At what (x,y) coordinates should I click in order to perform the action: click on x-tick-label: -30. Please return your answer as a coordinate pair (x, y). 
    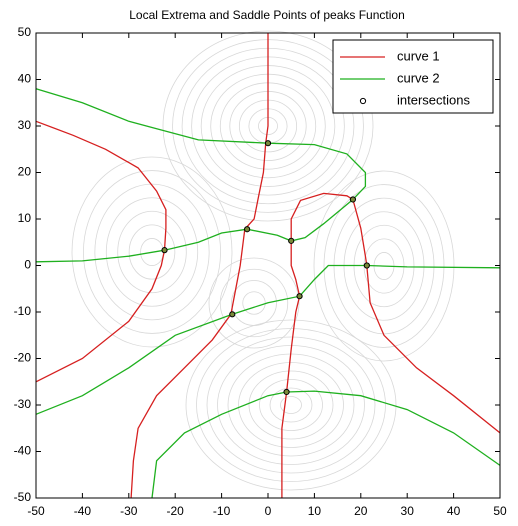
    Looking at the image, I should click on (129, 511).